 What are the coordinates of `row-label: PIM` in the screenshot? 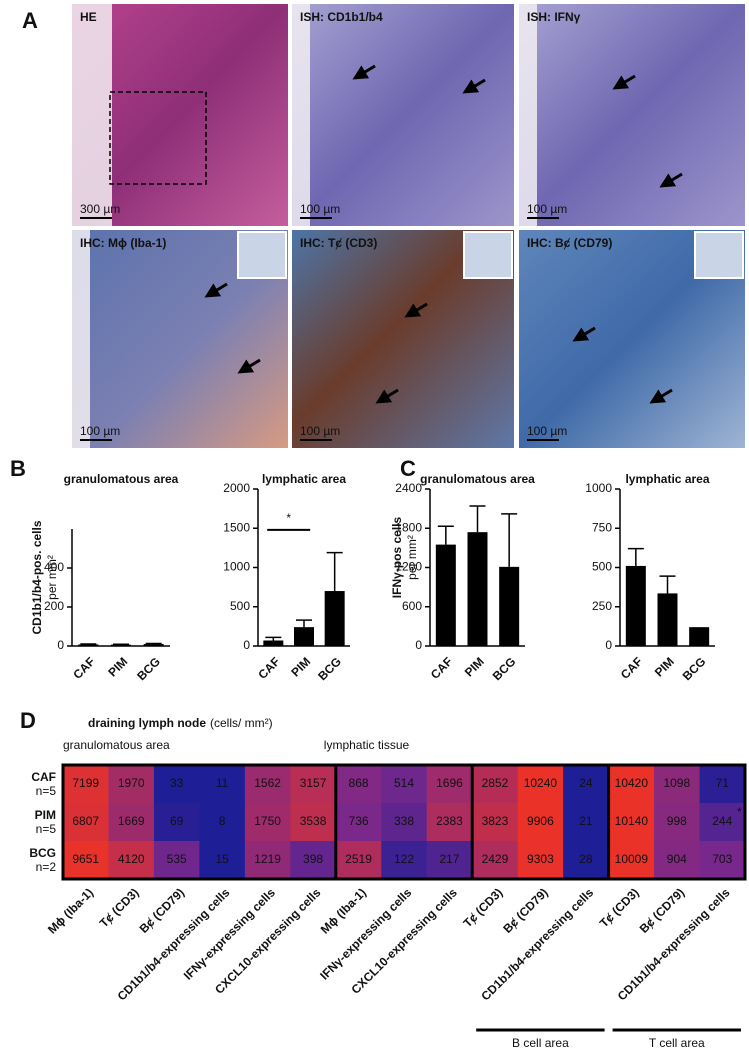 It's located at (45, 815).